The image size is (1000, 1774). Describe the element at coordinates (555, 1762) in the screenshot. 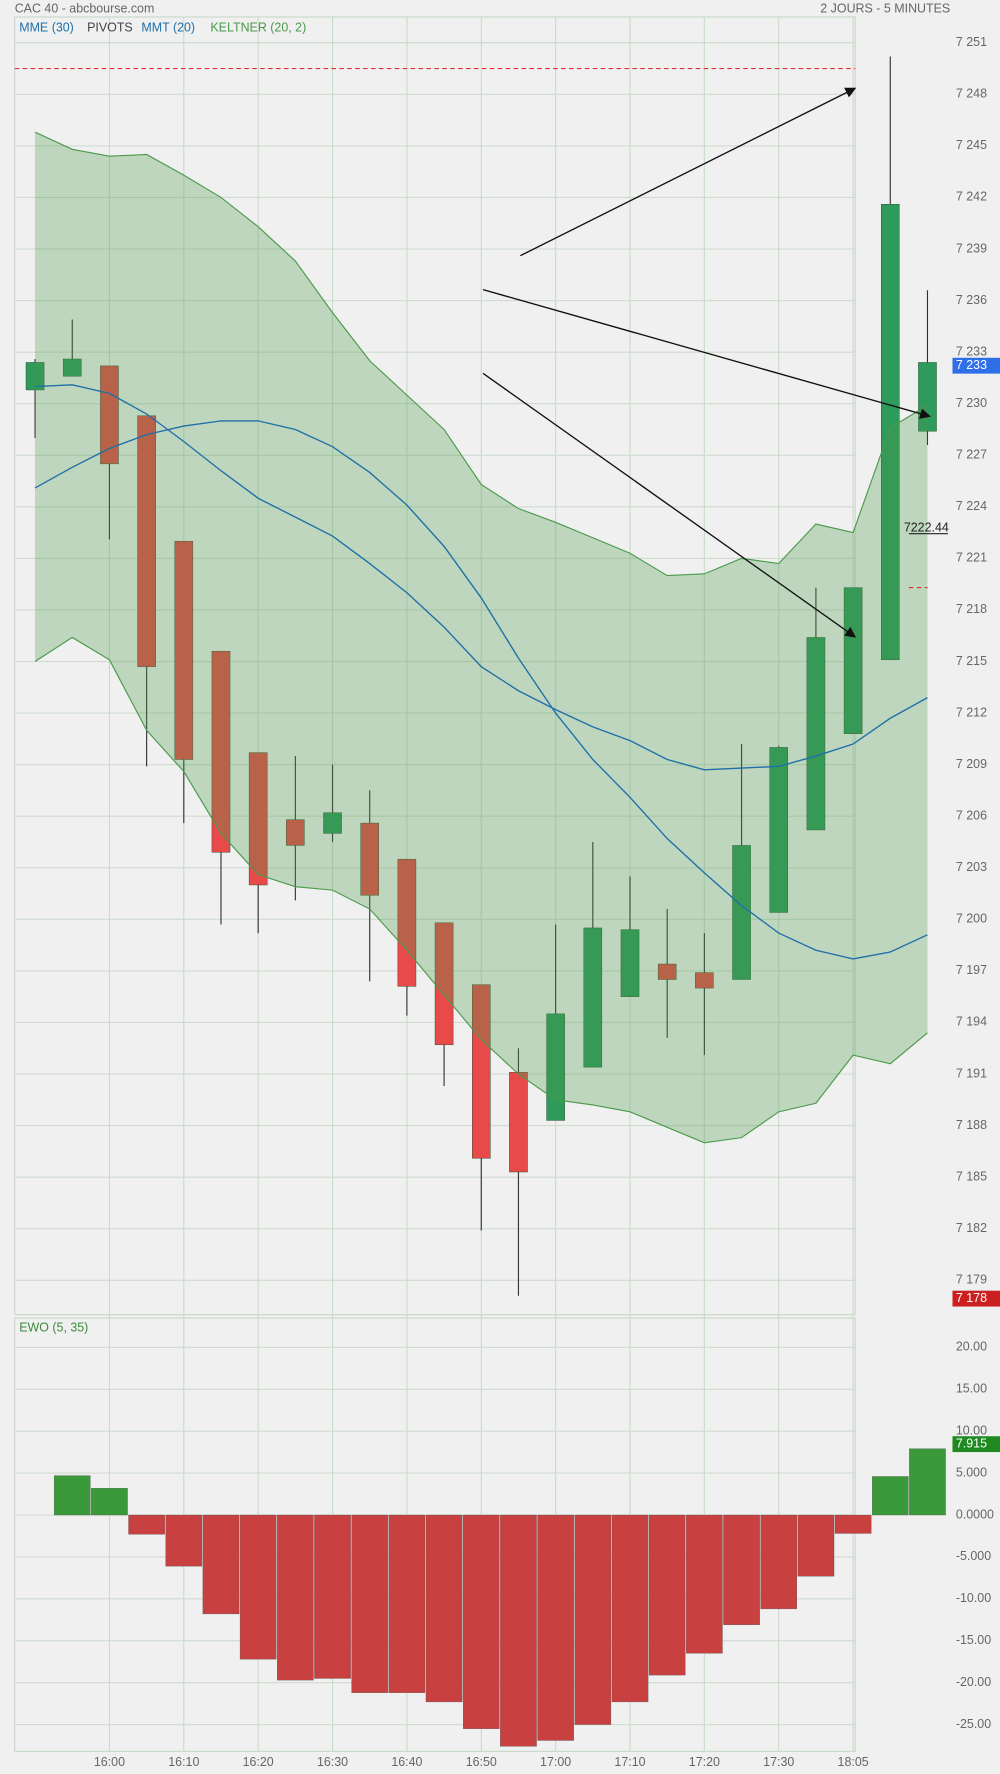

I see `x-tick-label: 17:00` at that location.